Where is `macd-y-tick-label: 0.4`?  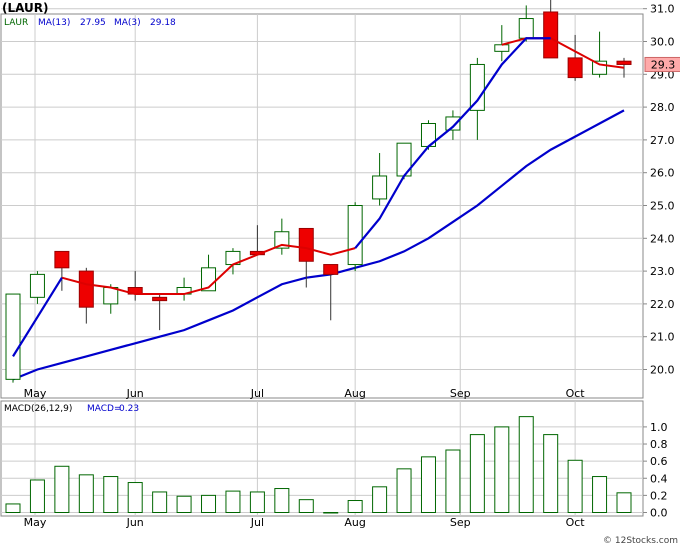
macd-y-tick-label: 0.4 is located at coordinates (659, 478).